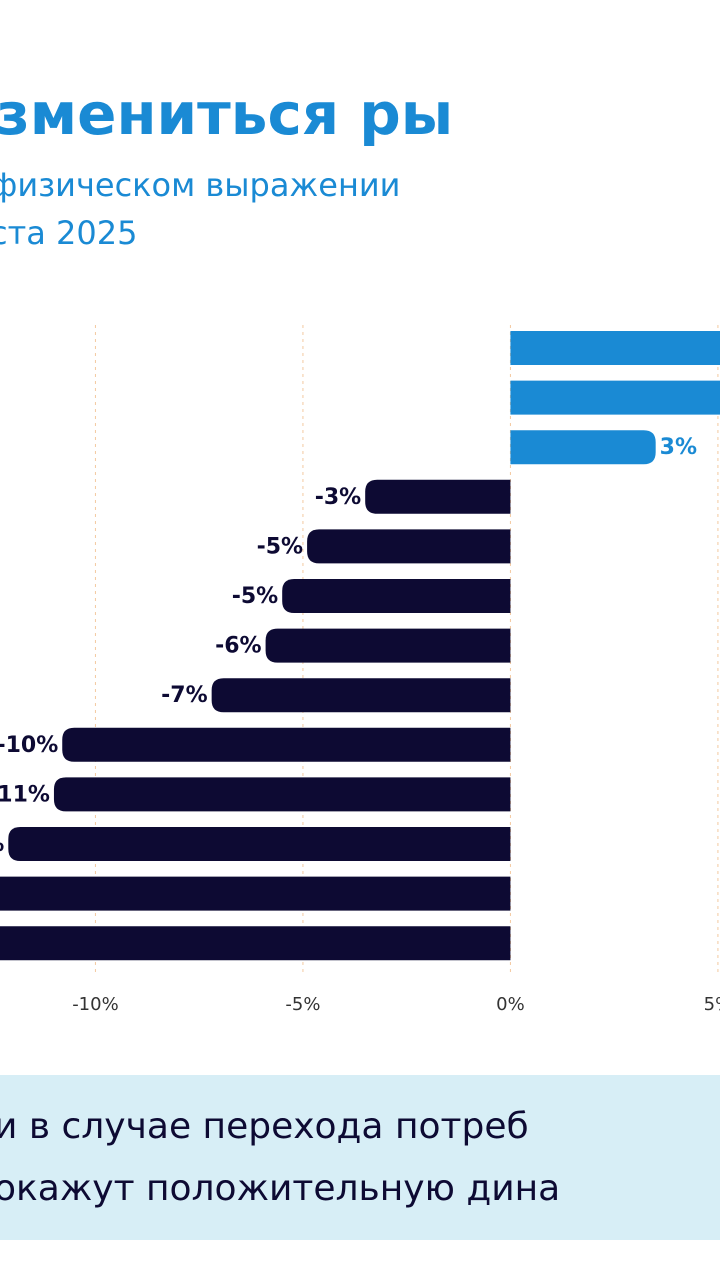 Image resolution: width=720 pixels, height=1280 pixels. Describe the element at coordinates (264, 1126) in the screenshot. I see `note: и в случае перехода потреб` at that location.